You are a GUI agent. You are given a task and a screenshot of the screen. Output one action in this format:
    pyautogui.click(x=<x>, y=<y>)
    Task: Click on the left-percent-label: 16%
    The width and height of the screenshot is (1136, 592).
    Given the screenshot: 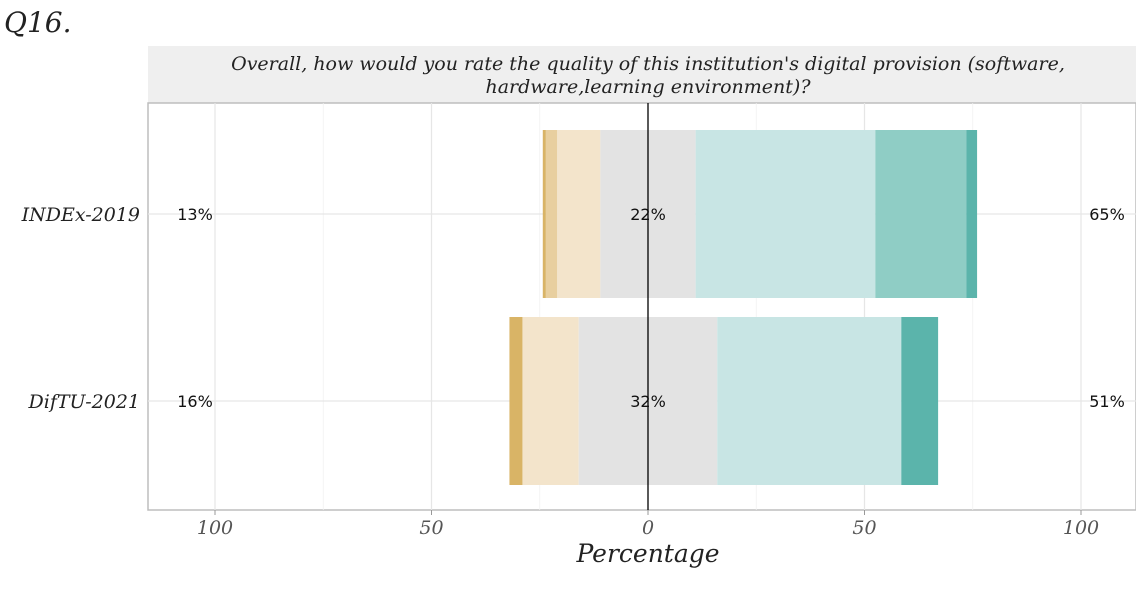 What is the action you would take?
    pyautogui.click(x=195, y=401)
    